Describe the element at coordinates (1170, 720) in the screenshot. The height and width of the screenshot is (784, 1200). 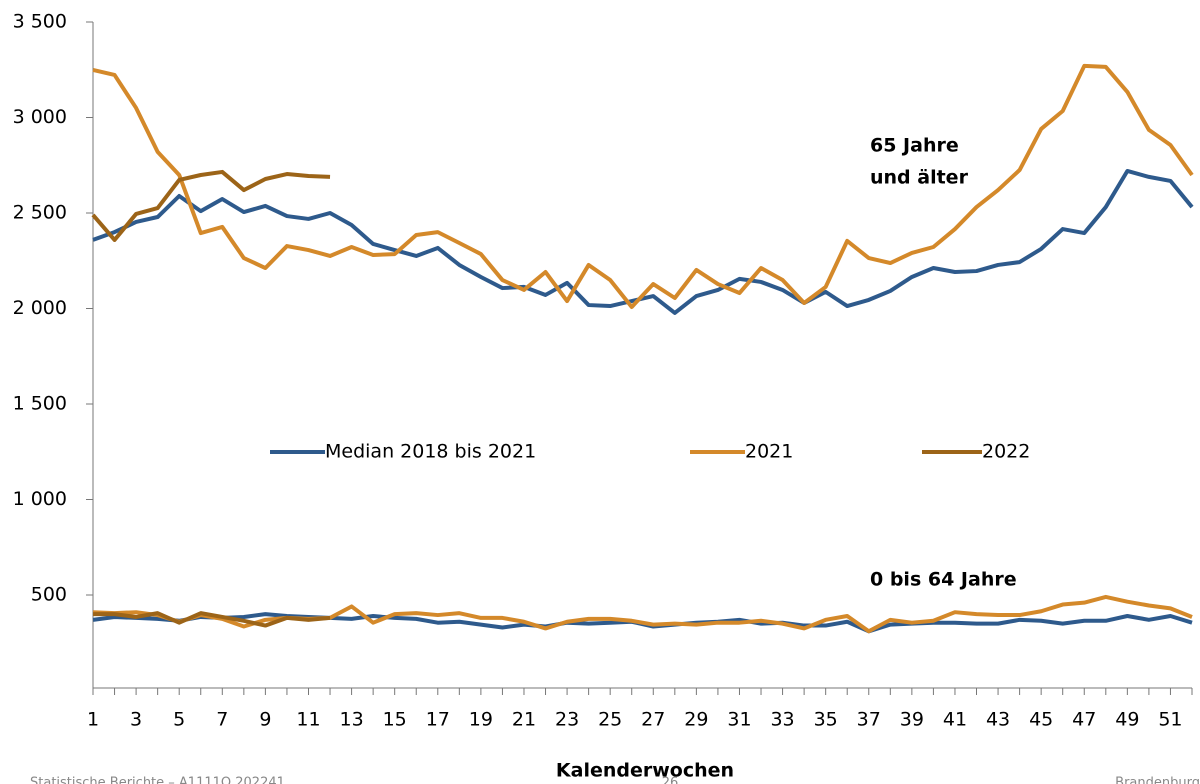
I see `x-tick-label: 51` at that location.